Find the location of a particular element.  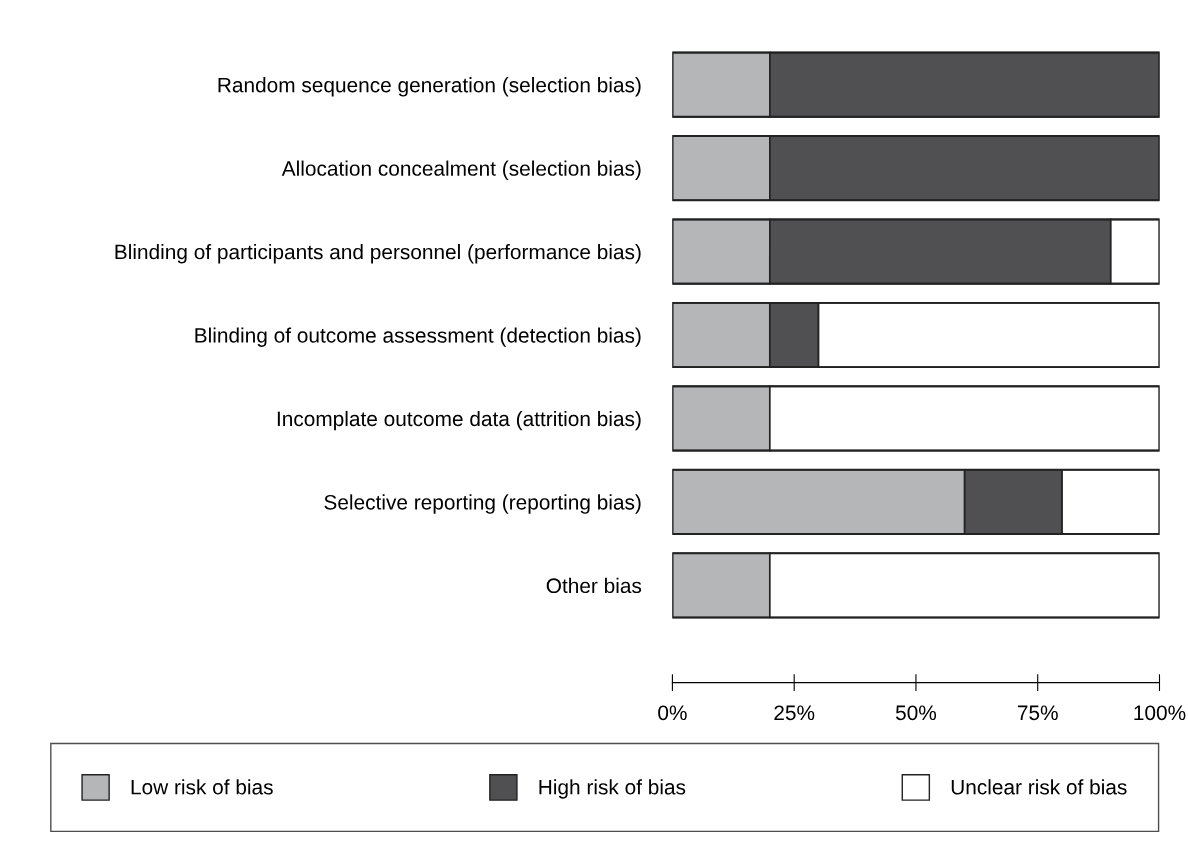

legend-label: Low risk of bias is located at coordinates (202, 787).